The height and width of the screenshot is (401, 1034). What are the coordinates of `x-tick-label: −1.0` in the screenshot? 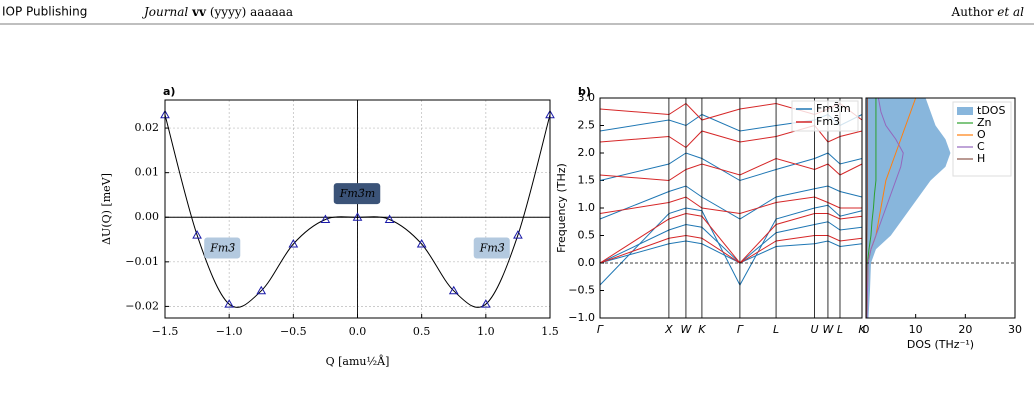 It's located at (229, 331).